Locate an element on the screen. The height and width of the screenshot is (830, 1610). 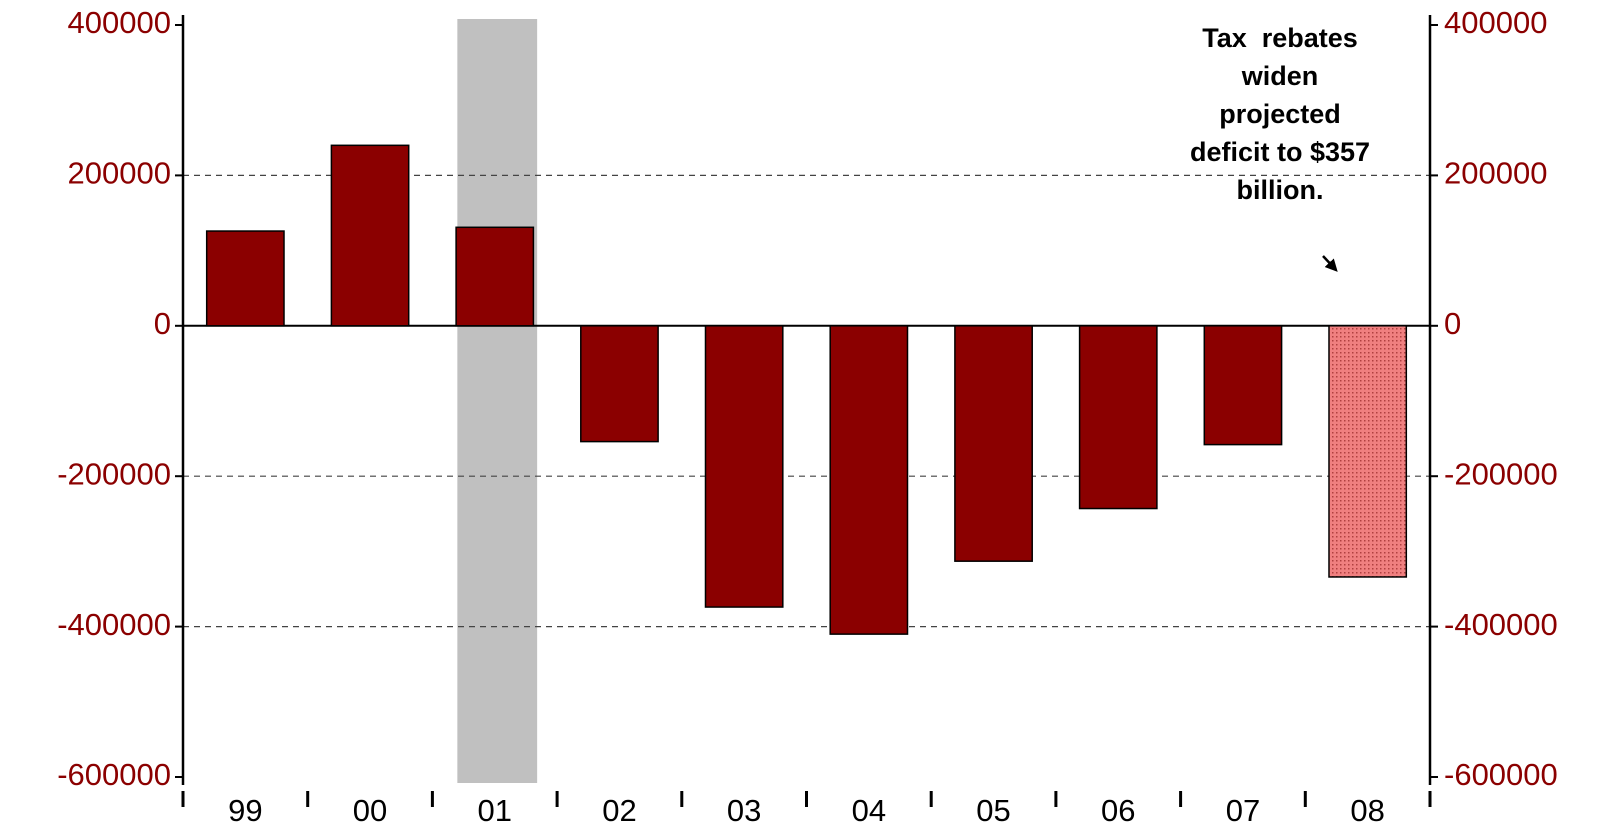
x-tick-label: 08 is located at coordinates (1367, 810).